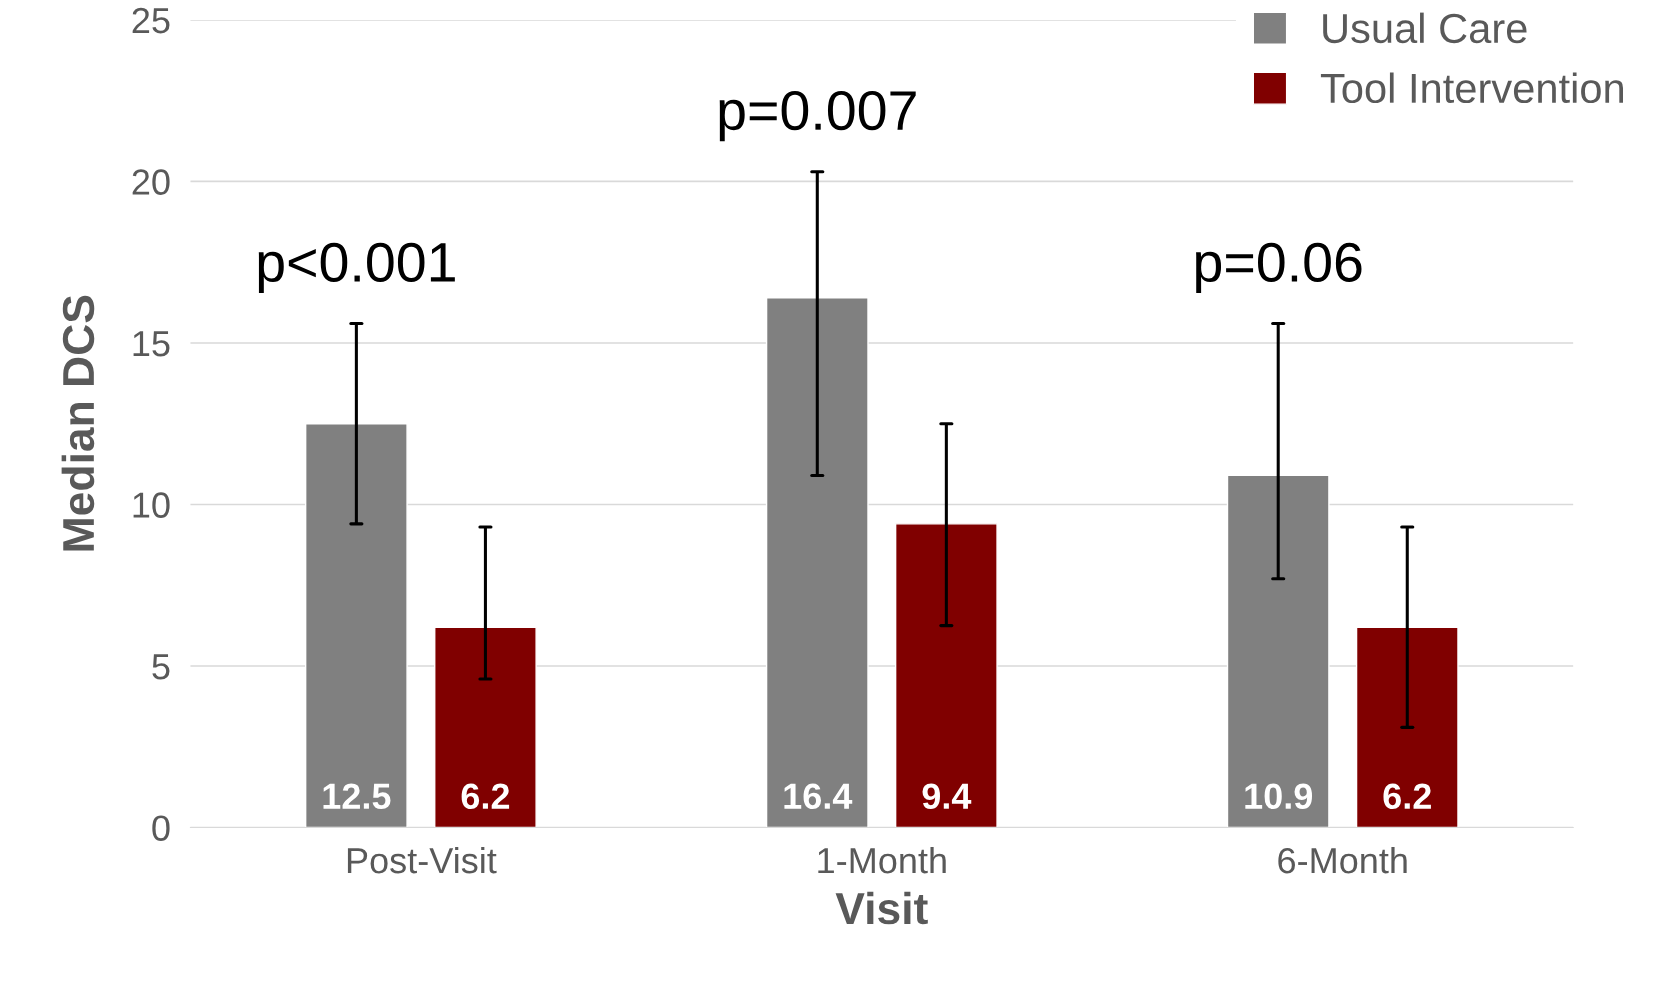 The height and width of the screenshot is (997, 1656). I want to click on annotation: p<0.001, so click(356, 268).